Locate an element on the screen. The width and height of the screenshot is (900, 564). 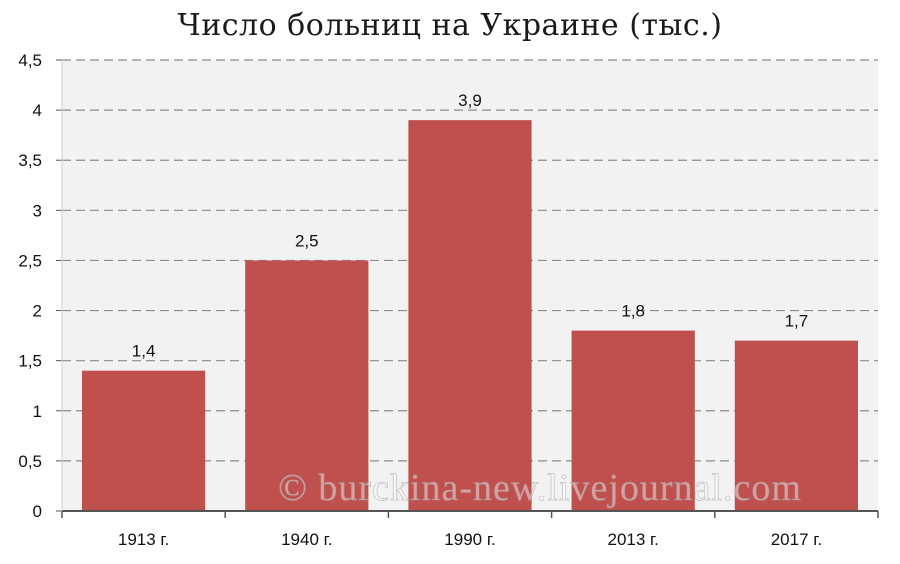
data-label: 1,8 is located at coordinates (633, 311).